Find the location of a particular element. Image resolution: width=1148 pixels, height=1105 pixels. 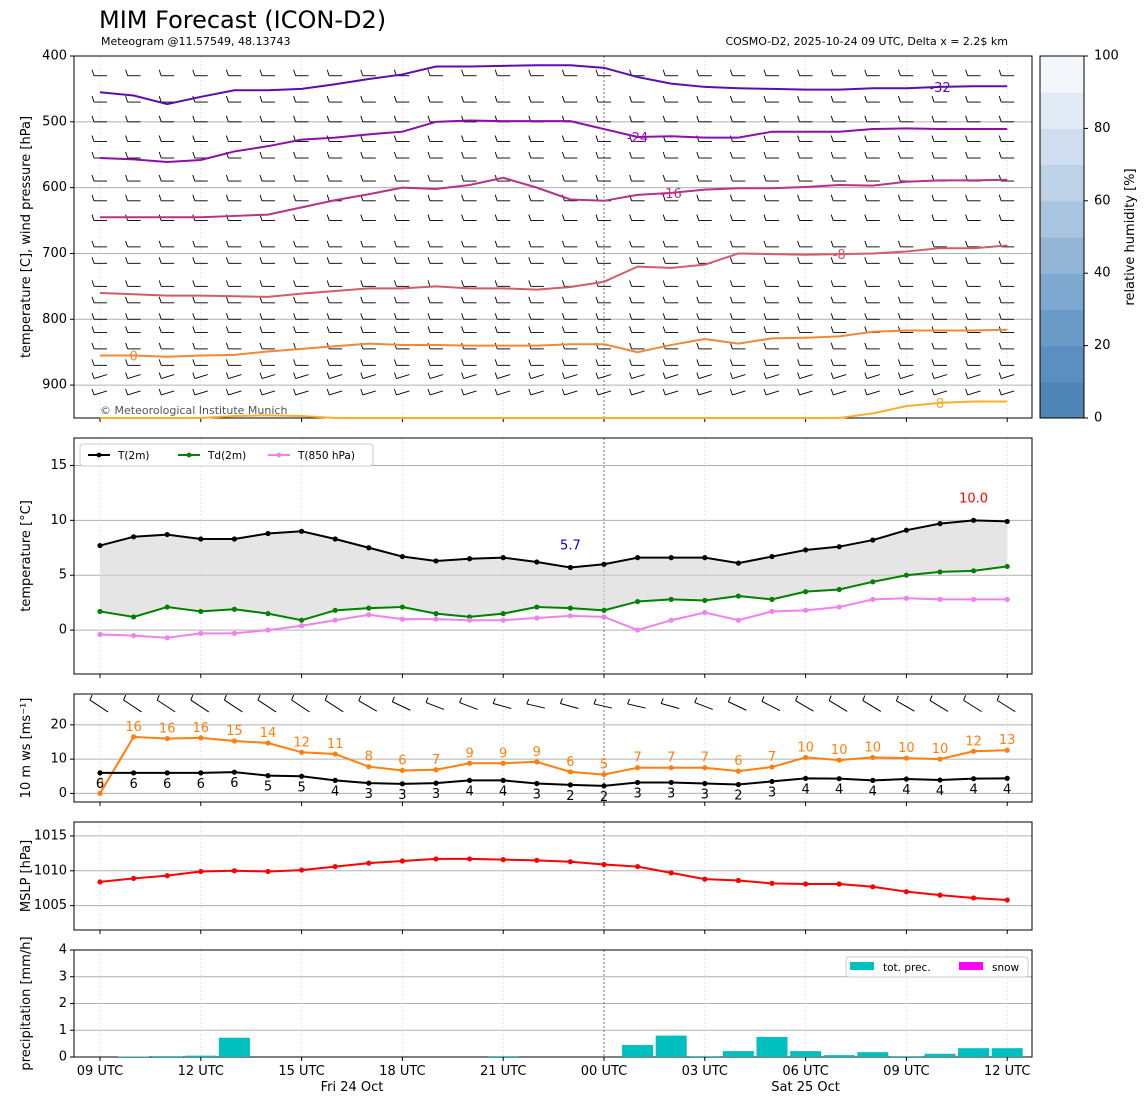

colorbar-tick-label: 20 is located at coordinates (1102, 345).